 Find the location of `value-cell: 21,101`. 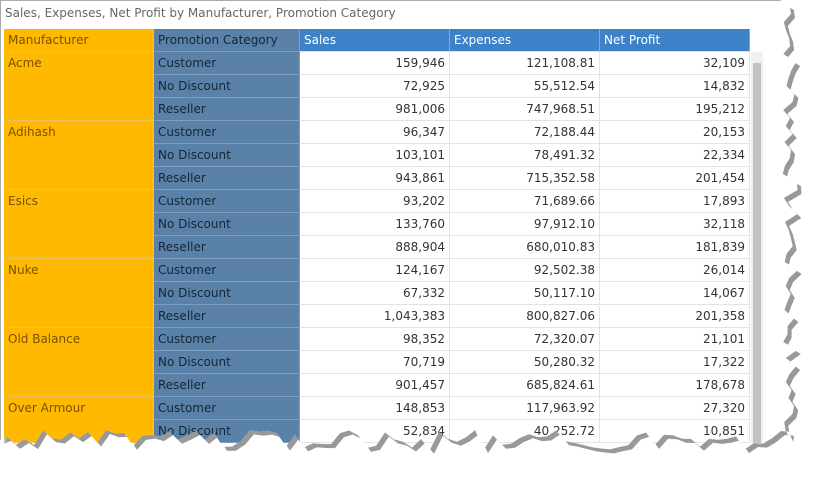

value-cell: 21,101 is located at coordinates (675, 339).